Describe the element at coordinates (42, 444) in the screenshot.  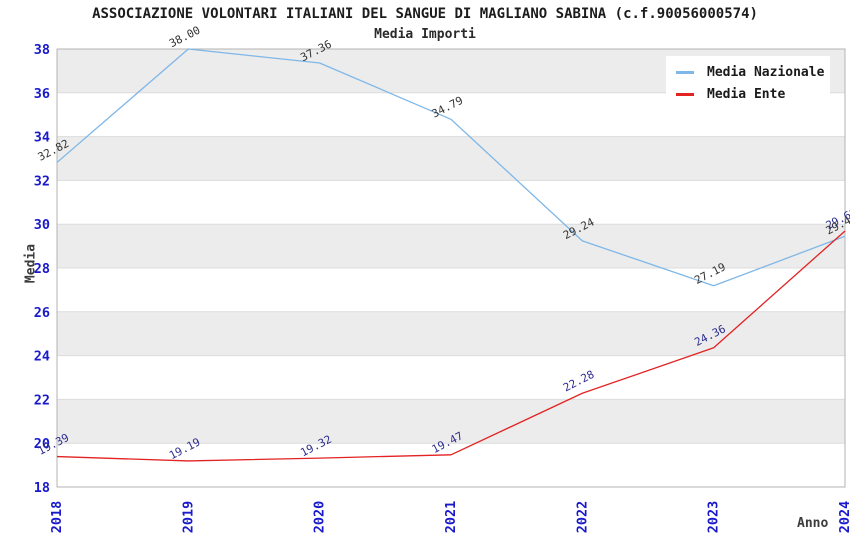
I see `y-tick-label: 20` at that location.